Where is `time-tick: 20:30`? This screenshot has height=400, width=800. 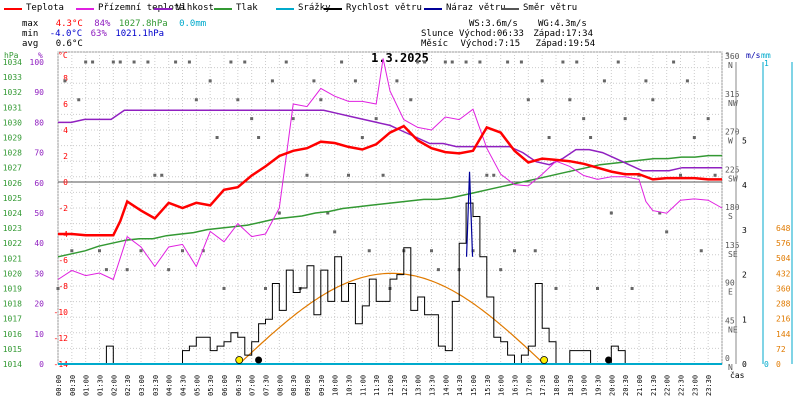 time-tick: 20:30 is located at coordinates (626, 385).